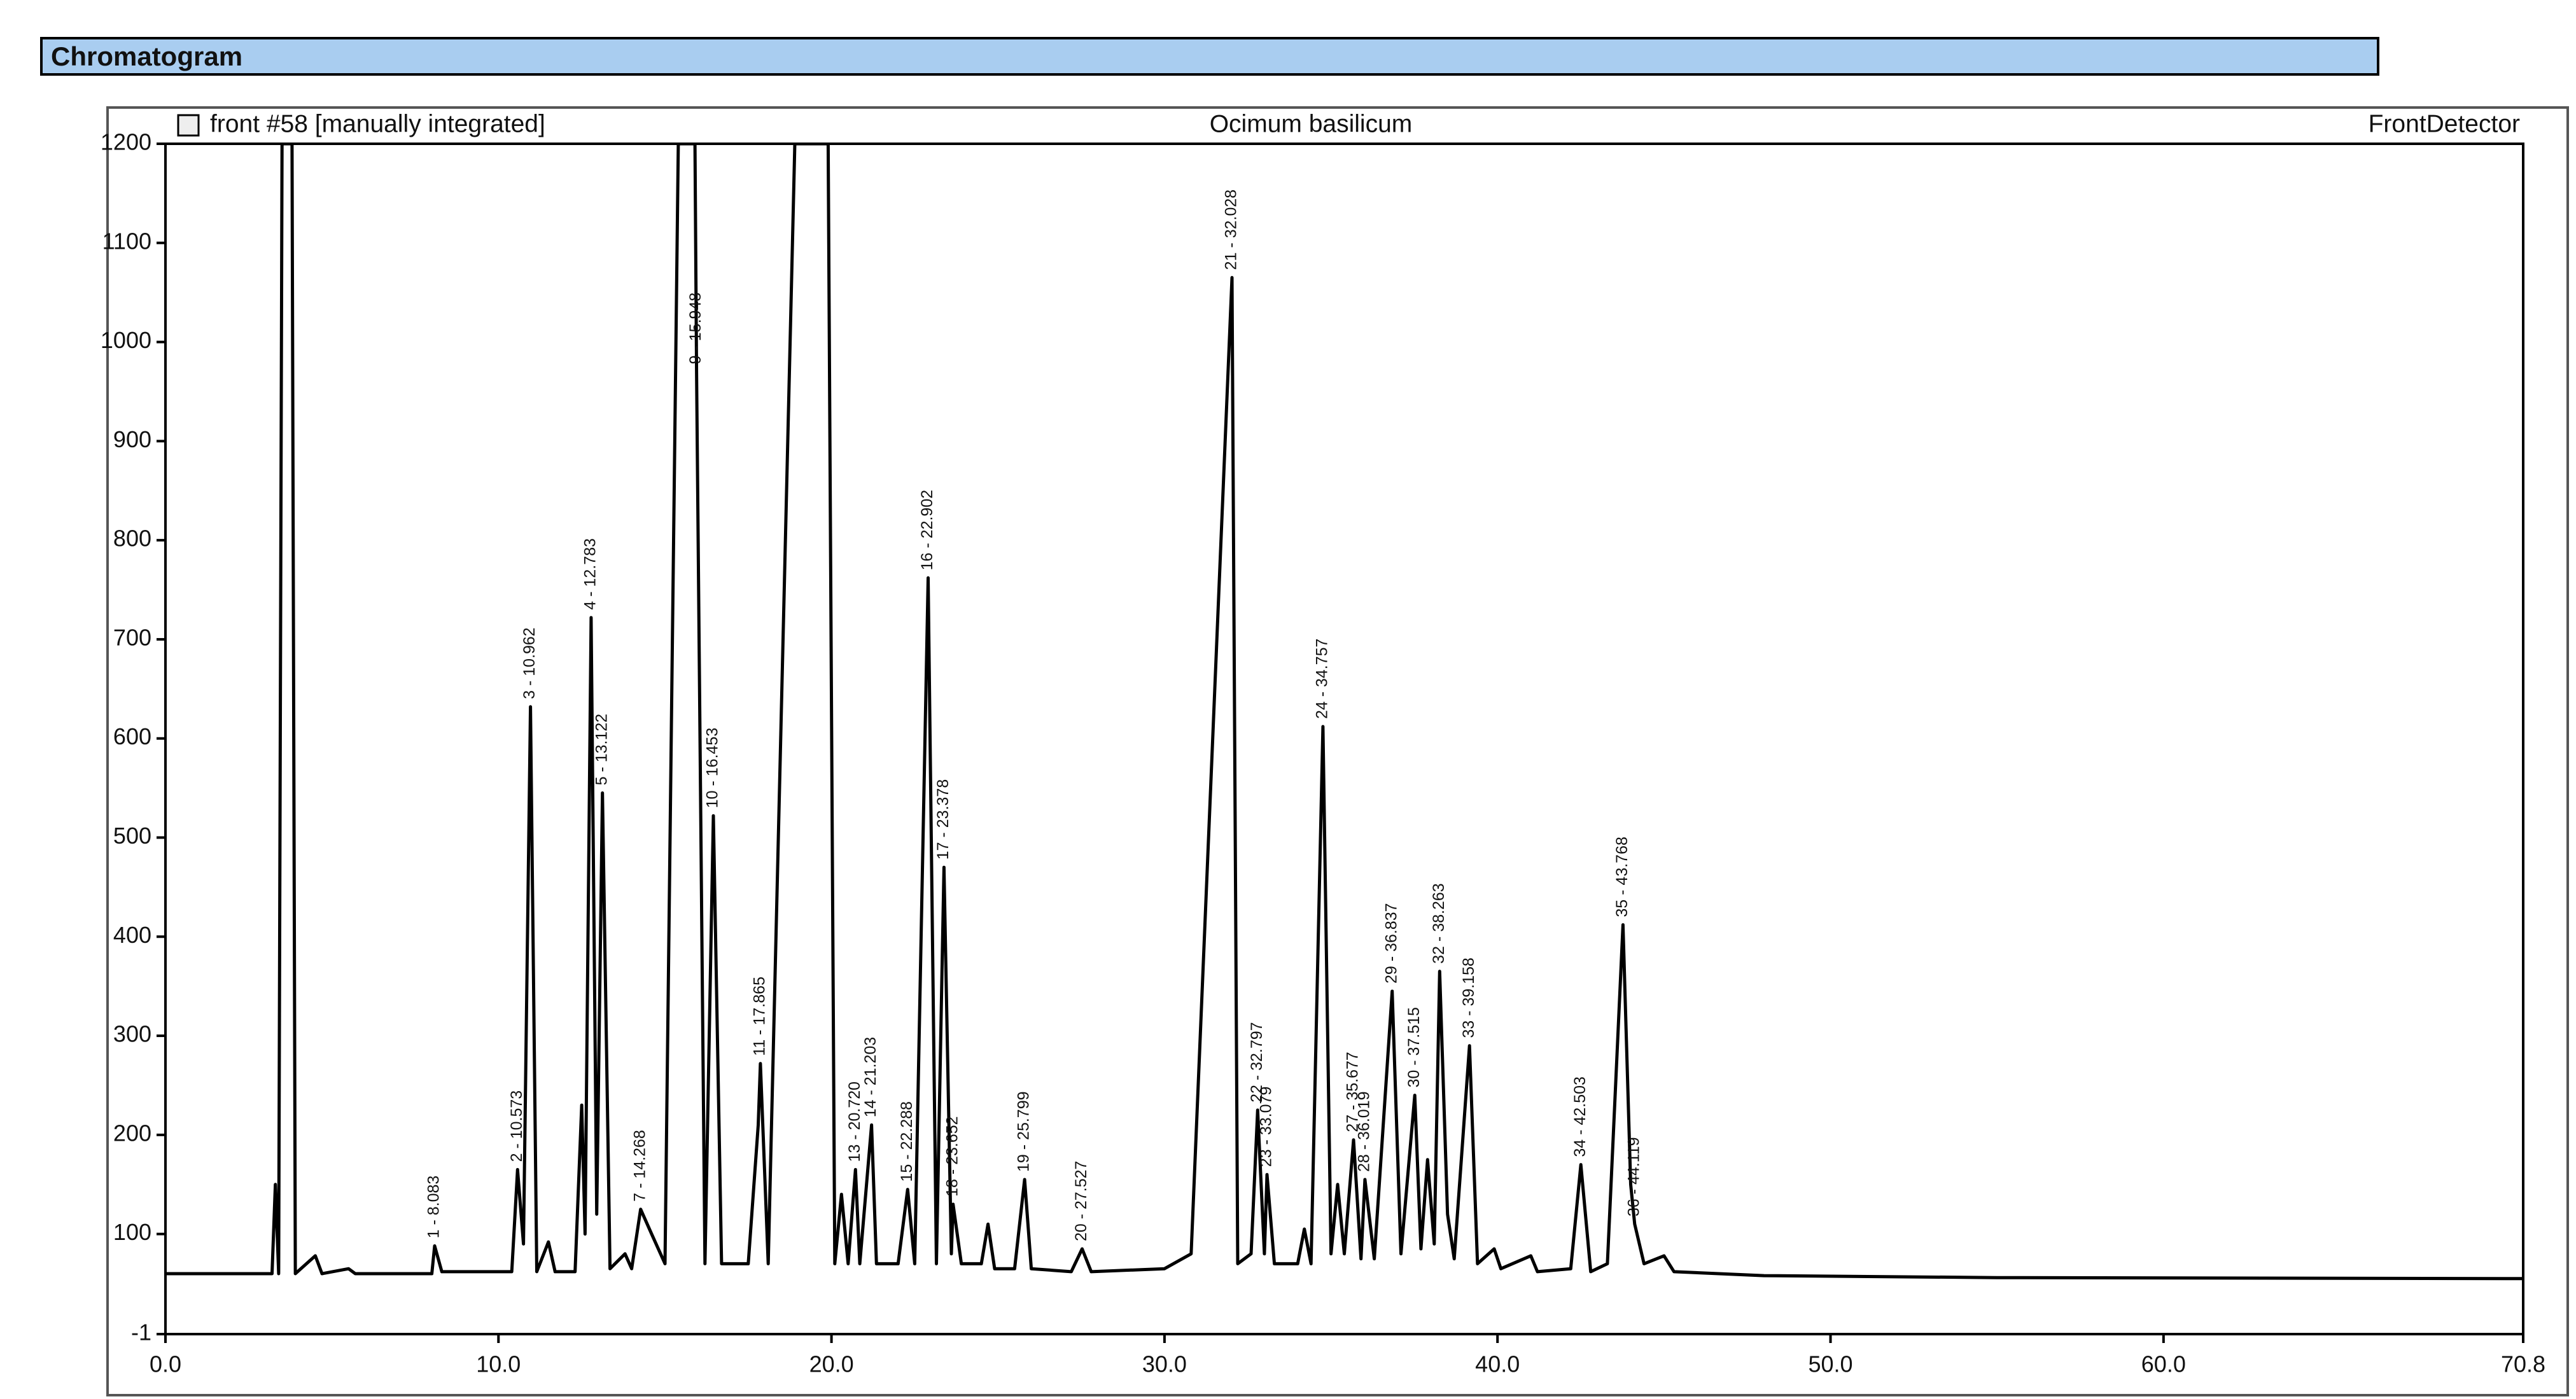  I want to click on peak-label: 30 - 37.515, so click(1414, 1047).